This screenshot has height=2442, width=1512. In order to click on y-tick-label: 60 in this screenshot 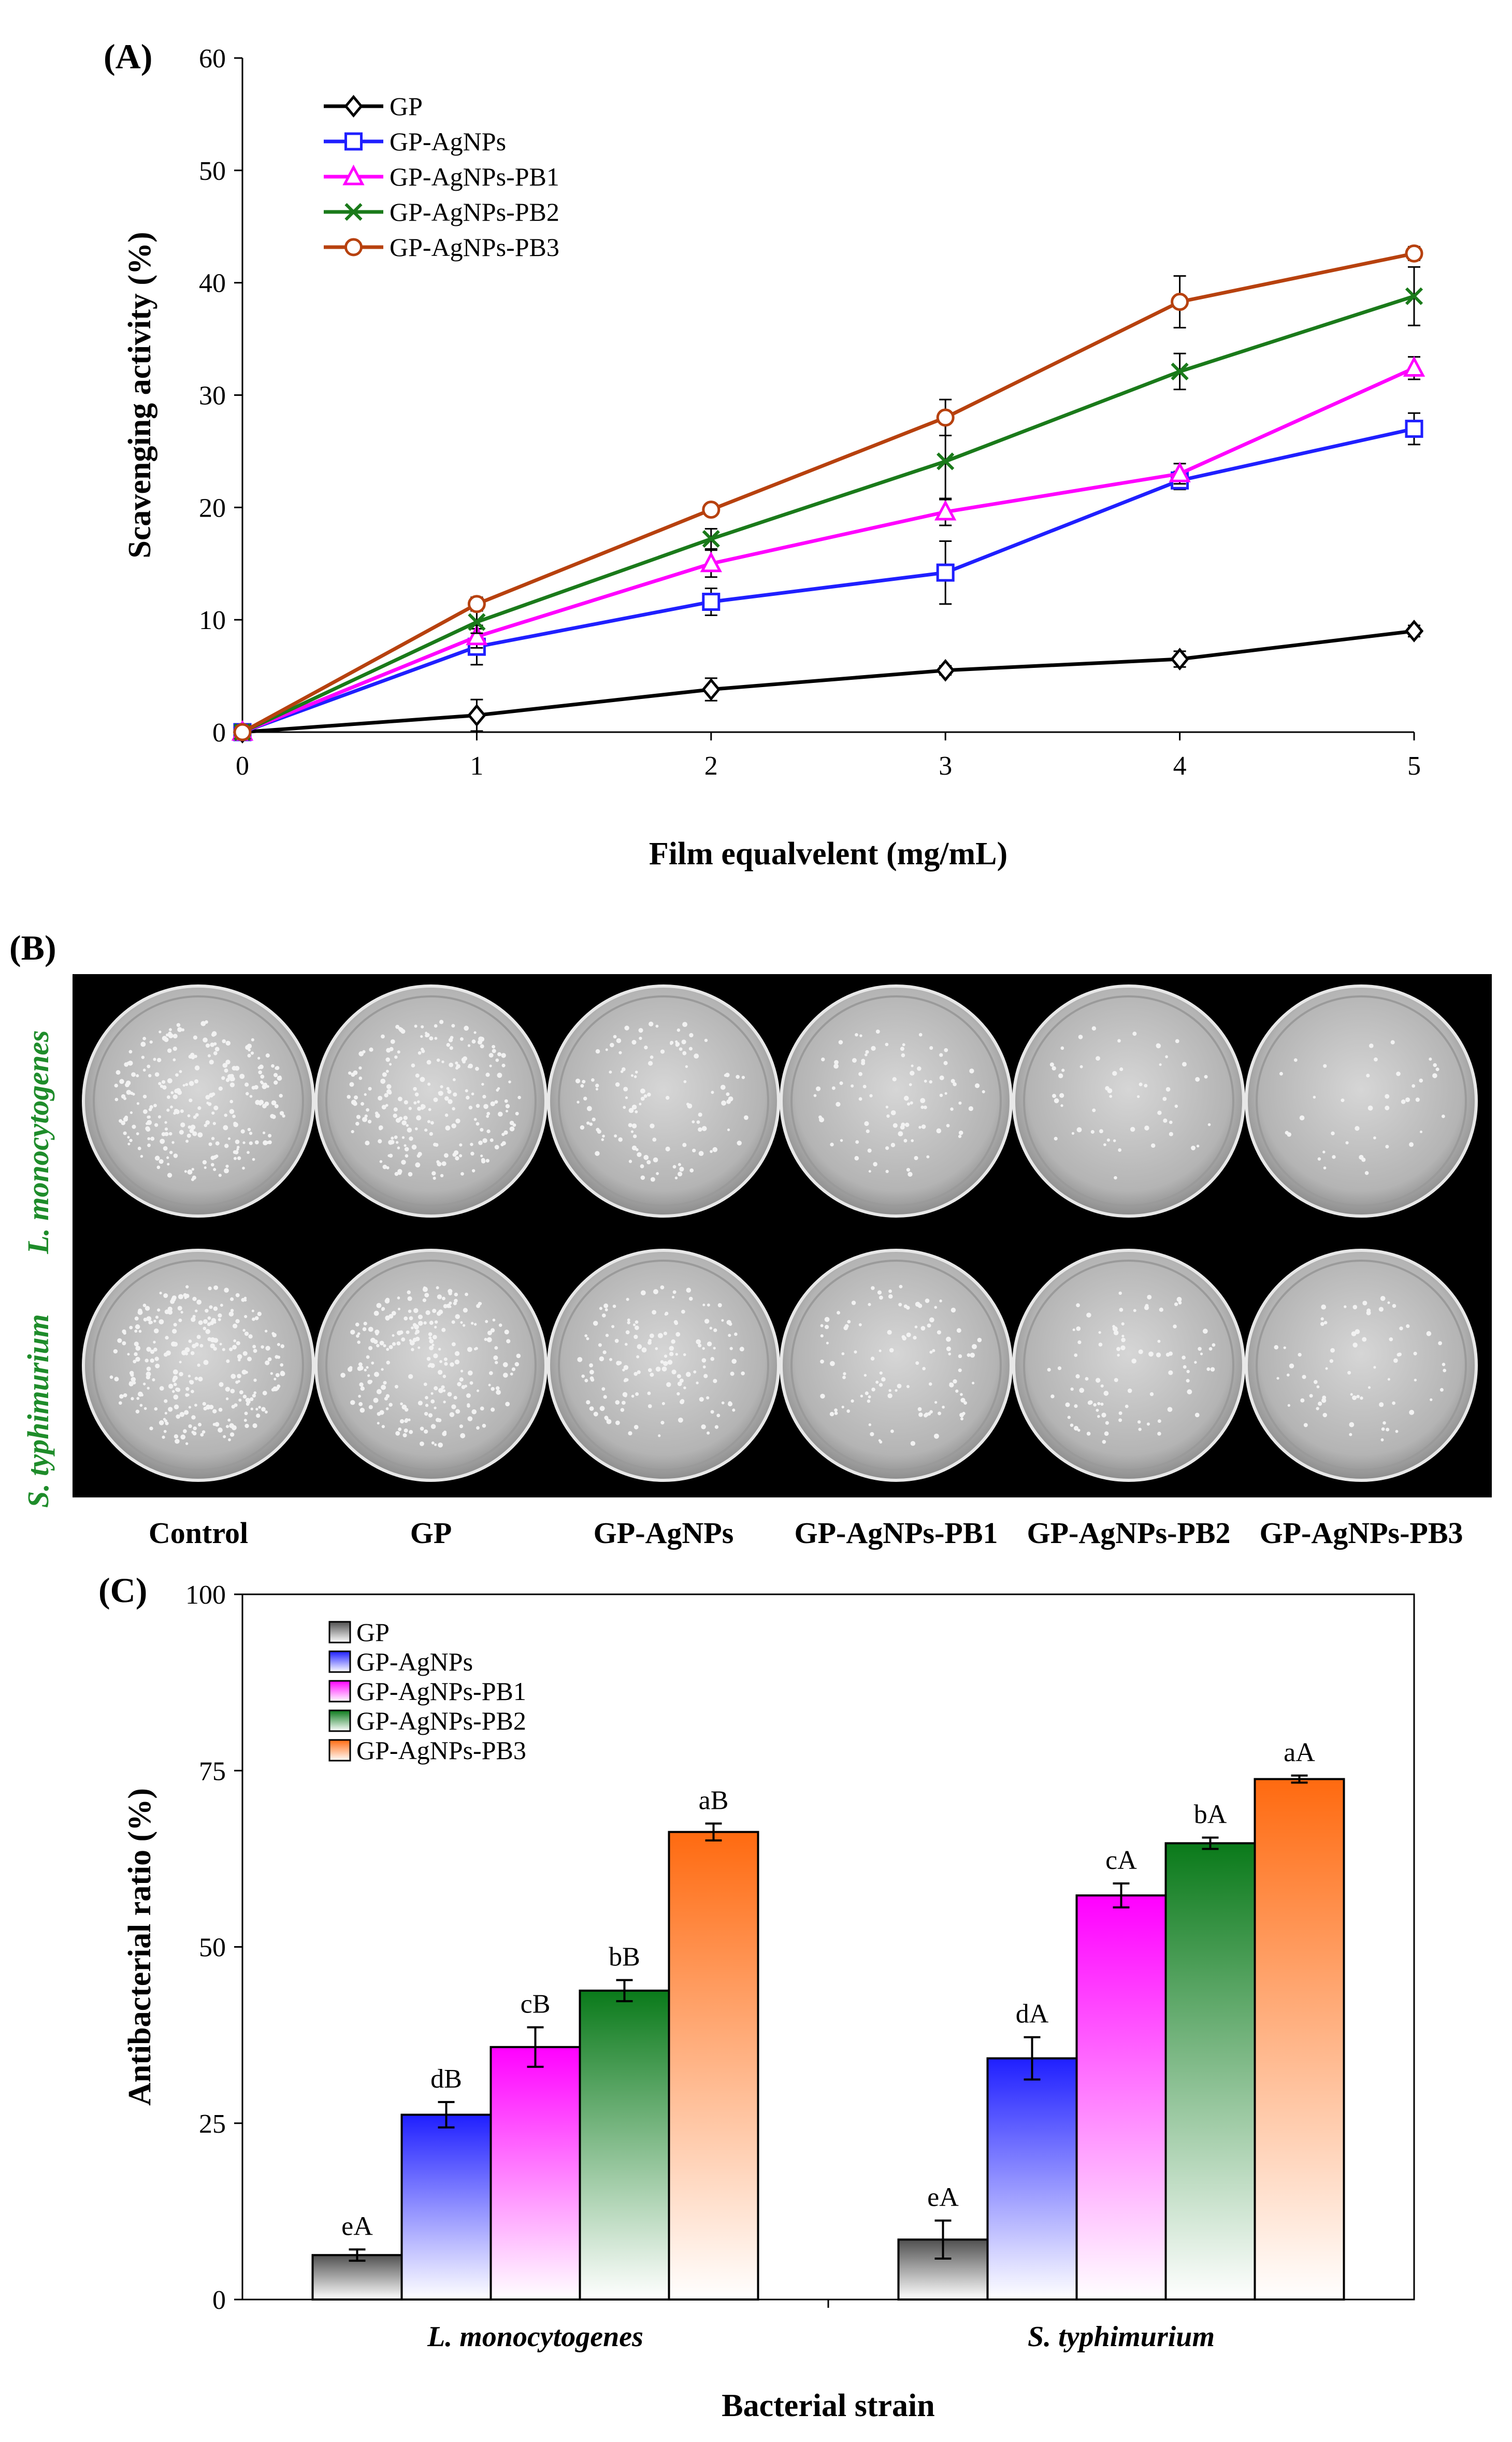, I will do `click(212, 59)`.